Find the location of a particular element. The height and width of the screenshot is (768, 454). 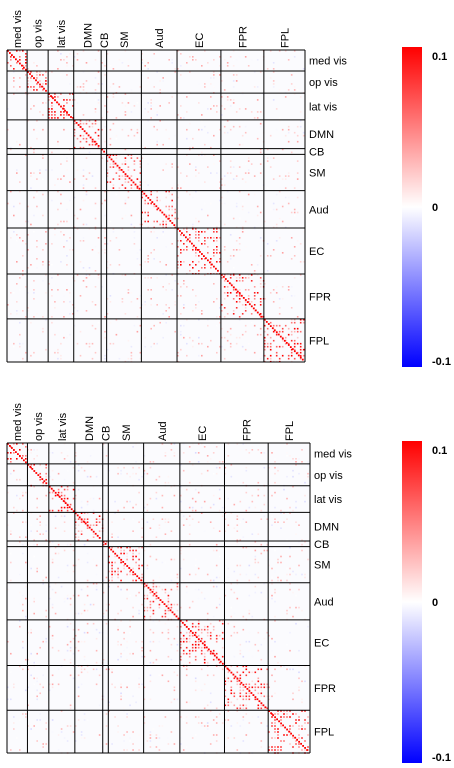

block-med-vis-lat-vis is located at coordinates (60, 453).